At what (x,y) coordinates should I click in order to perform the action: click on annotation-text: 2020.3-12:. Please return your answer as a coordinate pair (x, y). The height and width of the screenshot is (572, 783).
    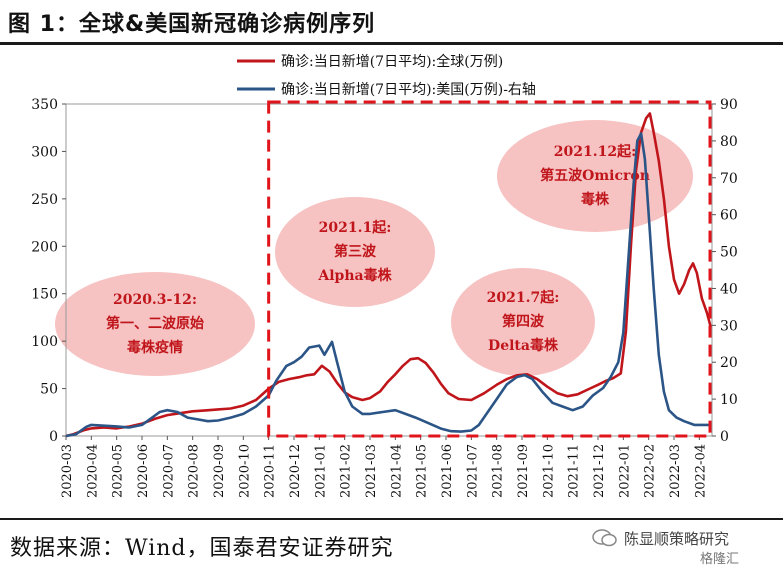
    Looking at the image, I should click on (155, 300).